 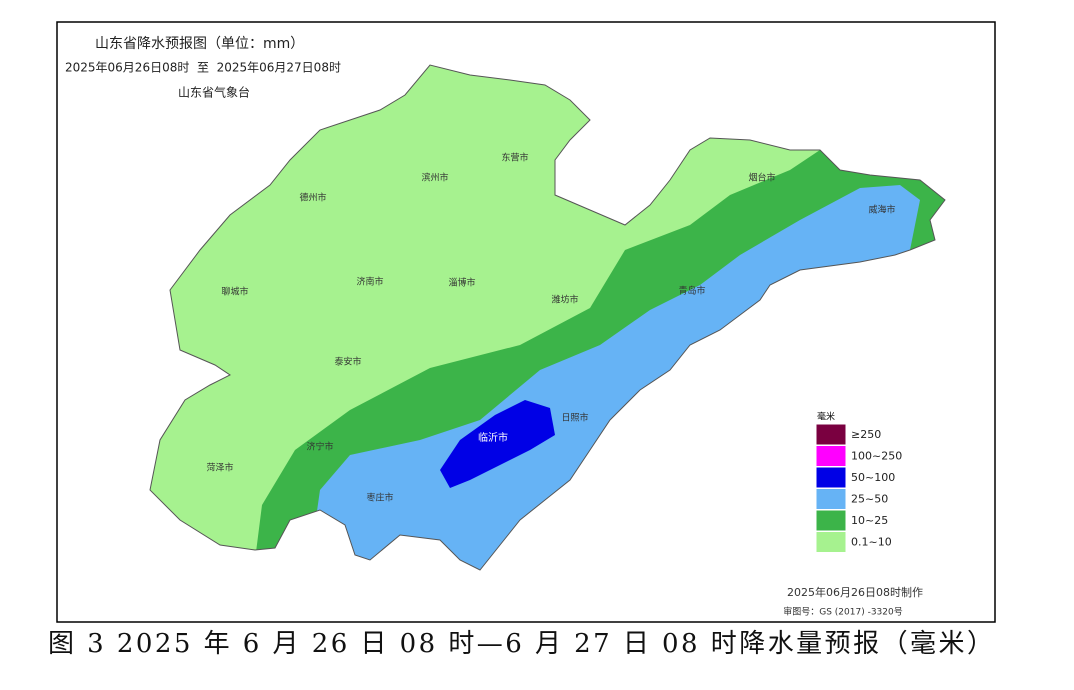 I want to click on zone-dark-blue, so click(x=497, y=444).